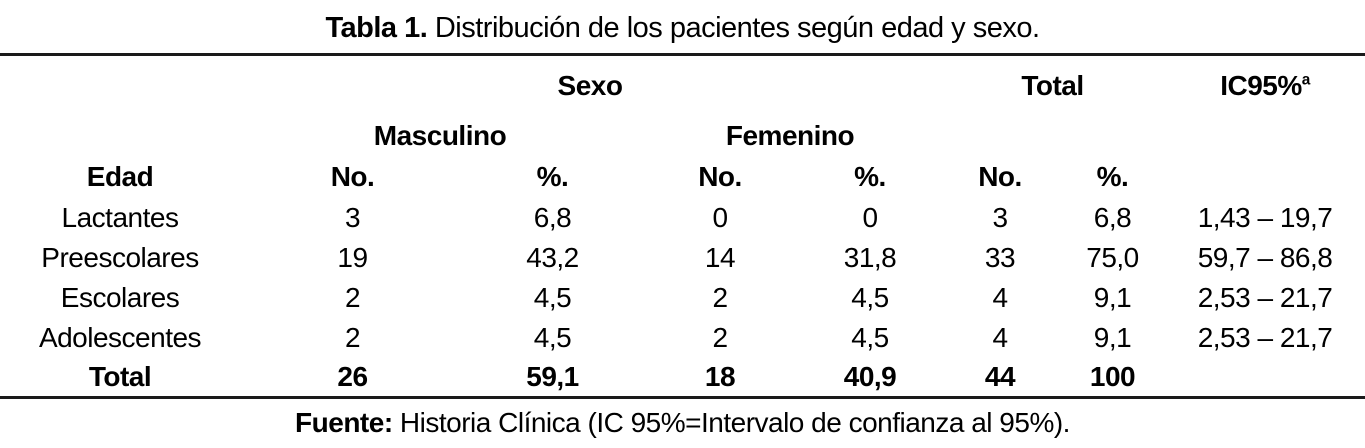 This screenshot has height=448, width=1365. Describe the element at coordinates (1000, 257) in the screenshot. I see `total-no-cell: 33` at that location.